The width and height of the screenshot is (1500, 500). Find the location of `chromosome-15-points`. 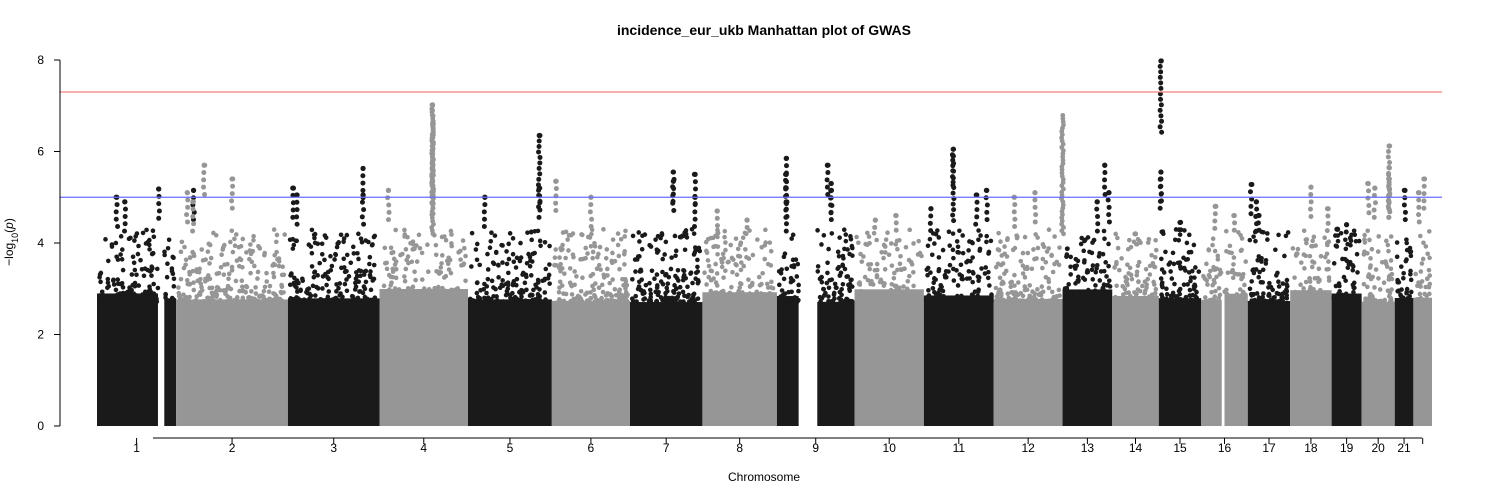

chromosome-15-points is located at coordinates (1179, 242).